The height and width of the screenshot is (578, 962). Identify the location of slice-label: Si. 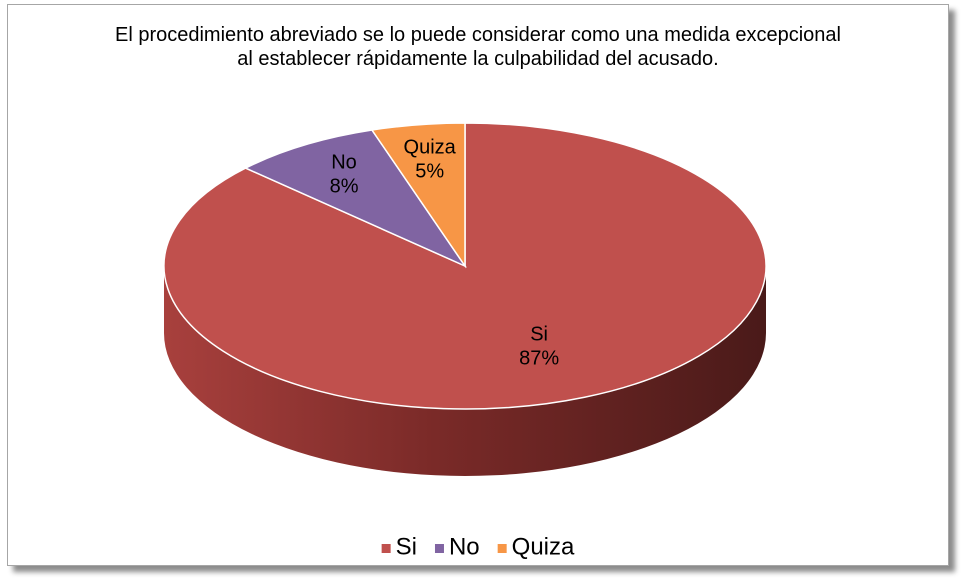
(539, 335).